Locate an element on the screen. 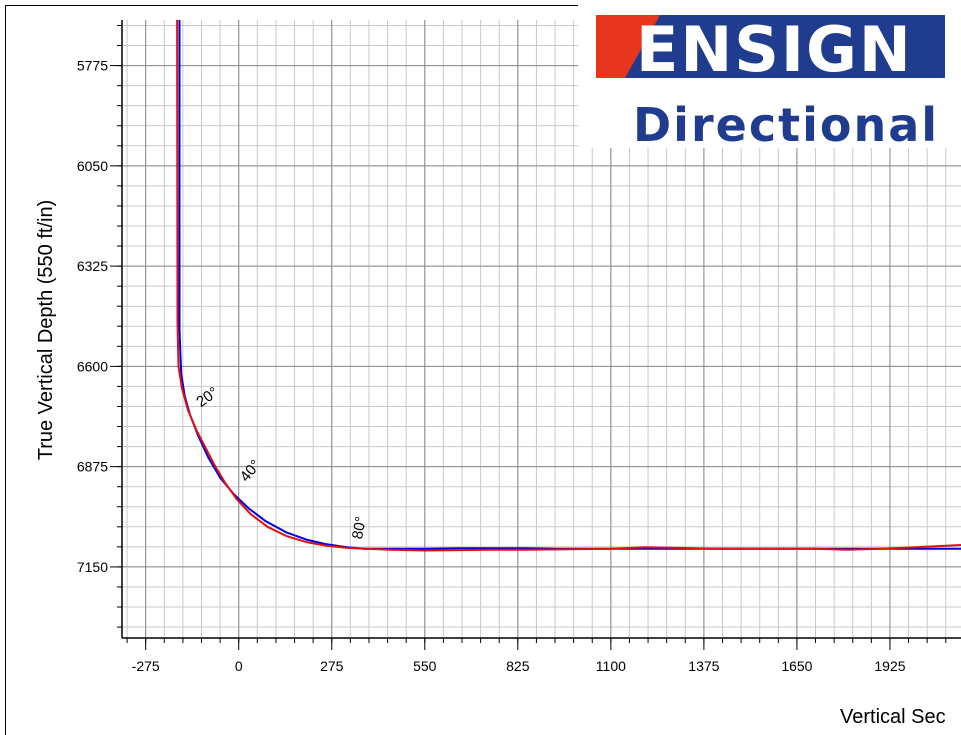 This screenshot has height=735, width=961. y-tick-label: 5775 is located at coordinates (92, 66).